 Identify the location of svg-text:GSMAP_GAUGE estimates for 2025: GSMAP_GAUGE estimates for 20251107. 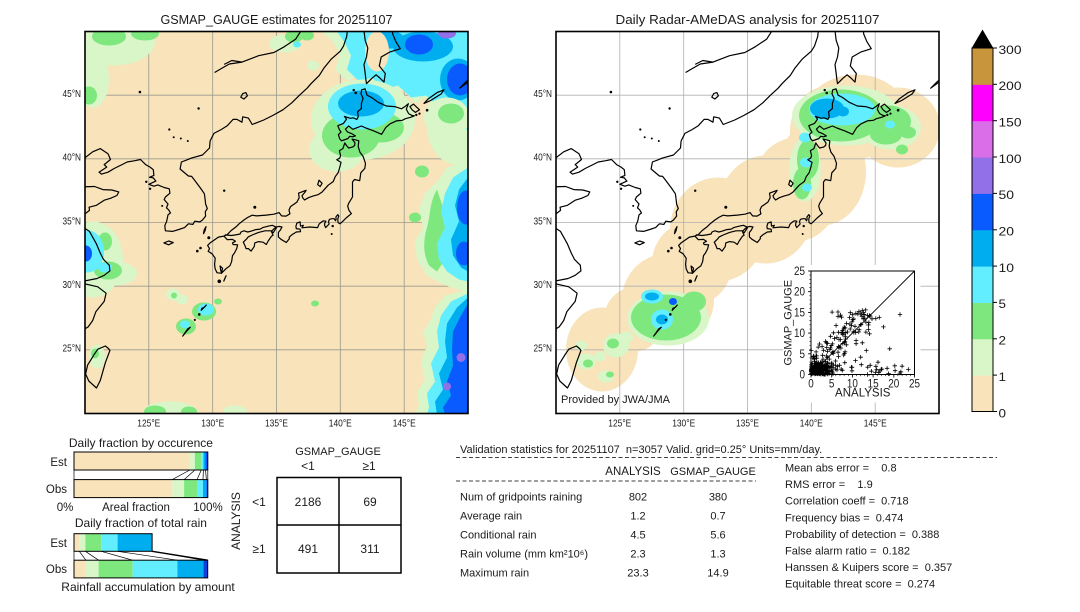
(277, 20).